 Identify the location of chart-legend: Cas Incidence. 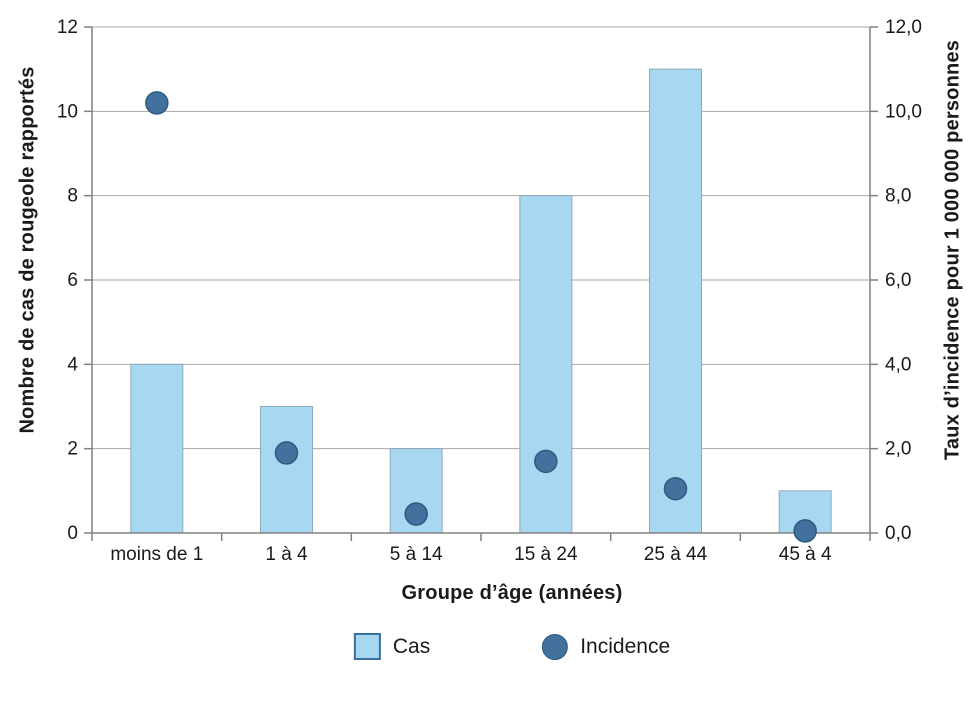
(512, 646).